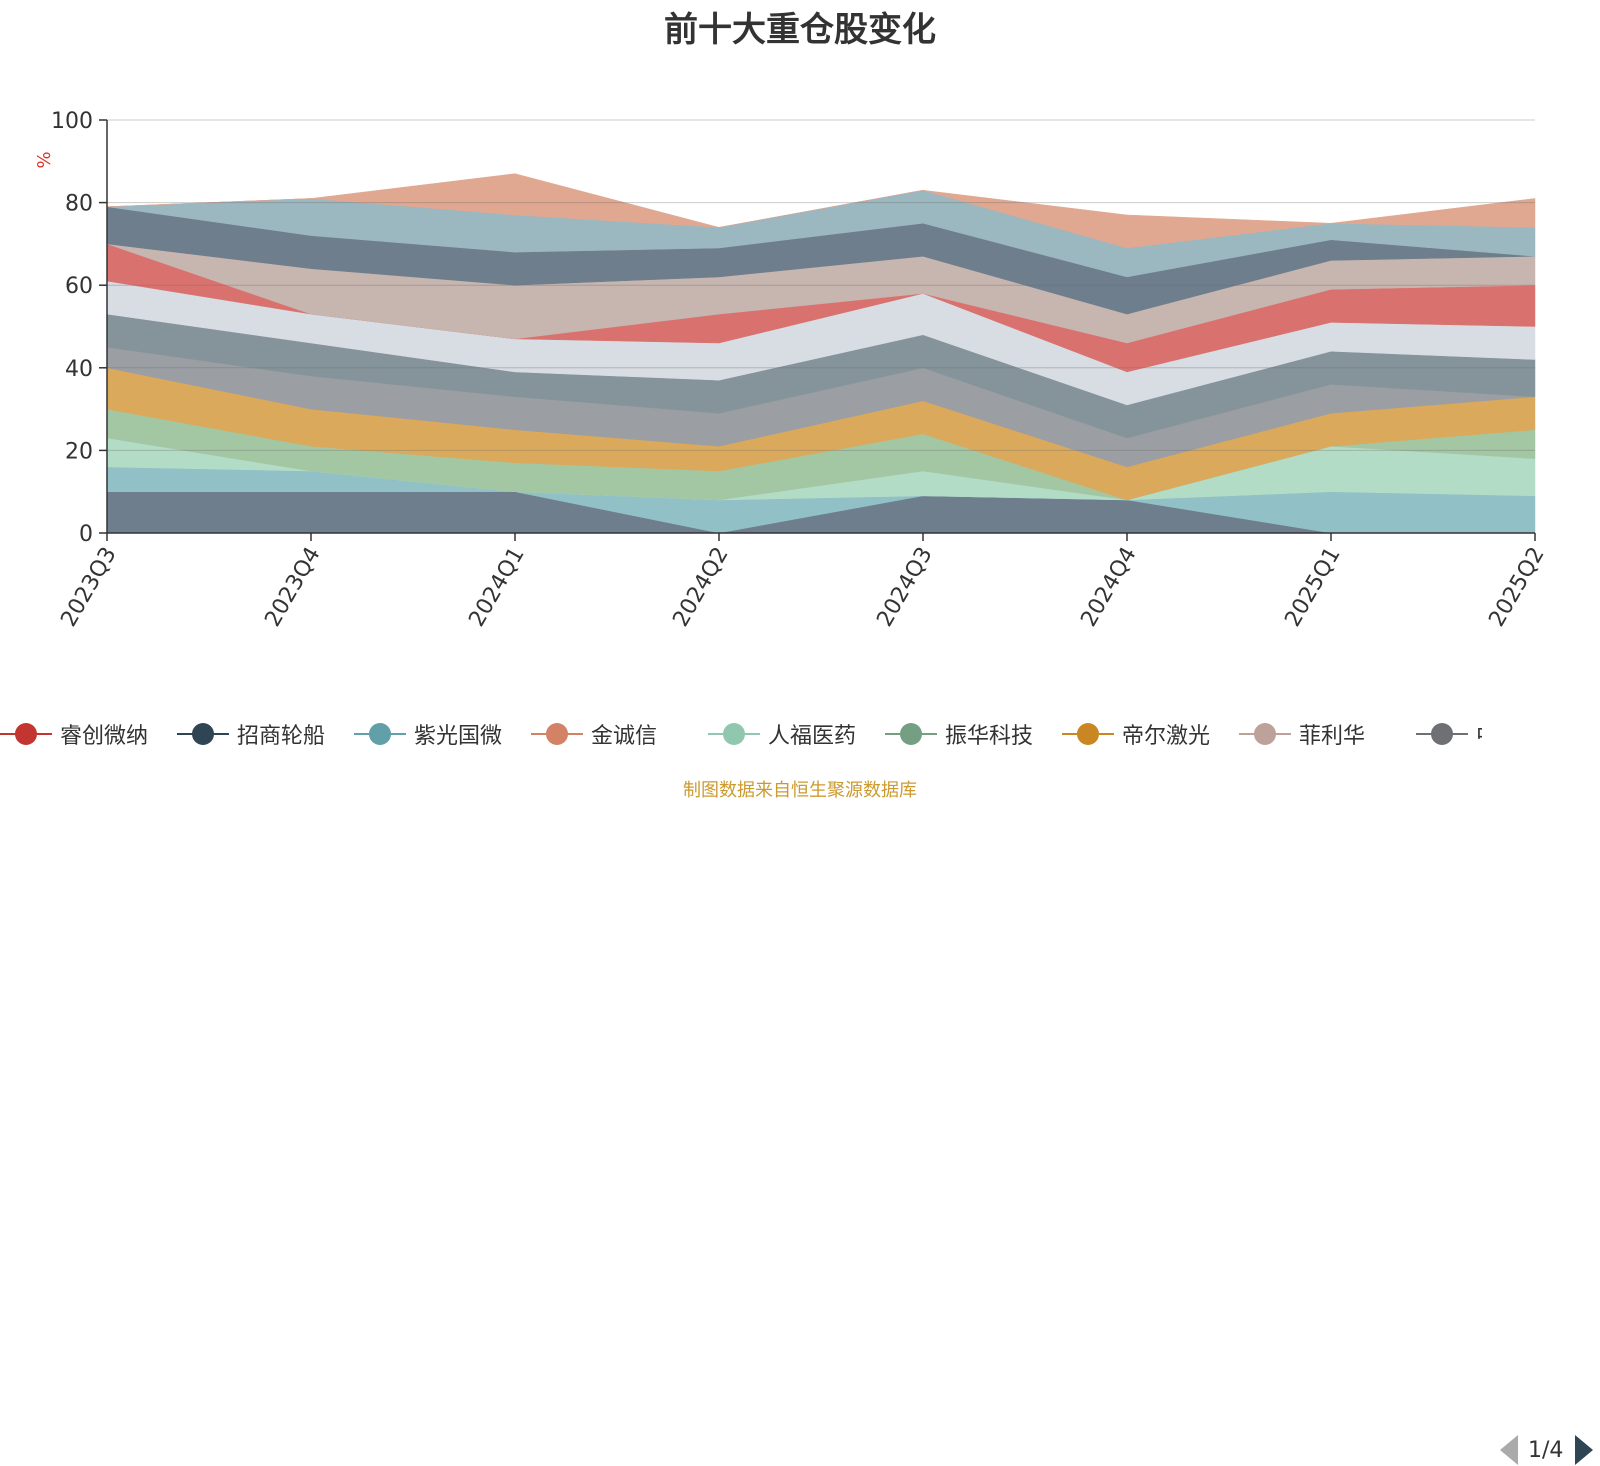 The image size is (1600, 1466). Describe the element at coordinates (1312, 587) in the screenshot. I see `x-tick-label: 2025Q1` at that location.